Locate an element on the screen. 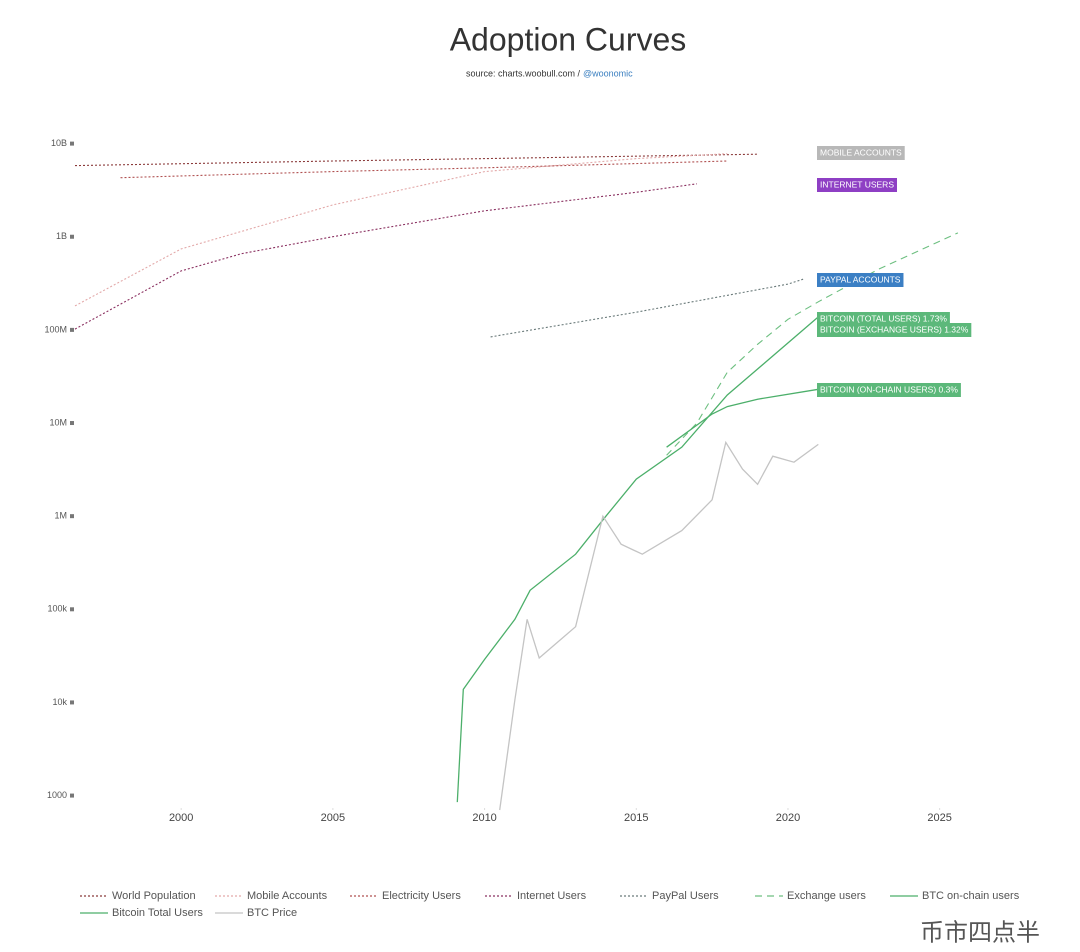 The width and height of the screenshot is (1080, 952). x-tick-label: 2015 is located at coordinates (636, 818).